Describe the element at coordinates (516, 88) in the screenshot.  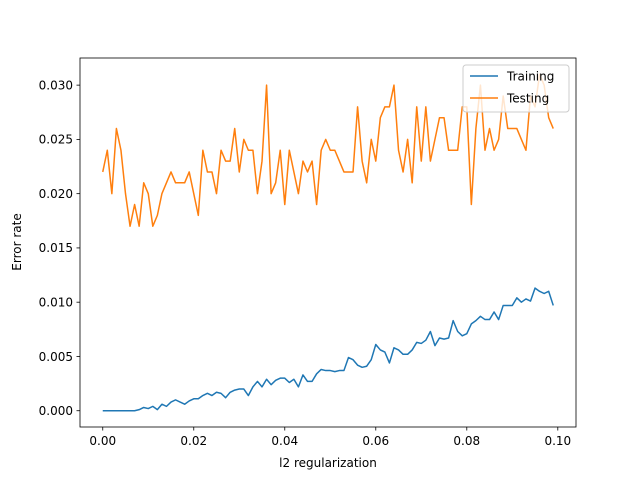
I see `legend: Training Testing` at that location.